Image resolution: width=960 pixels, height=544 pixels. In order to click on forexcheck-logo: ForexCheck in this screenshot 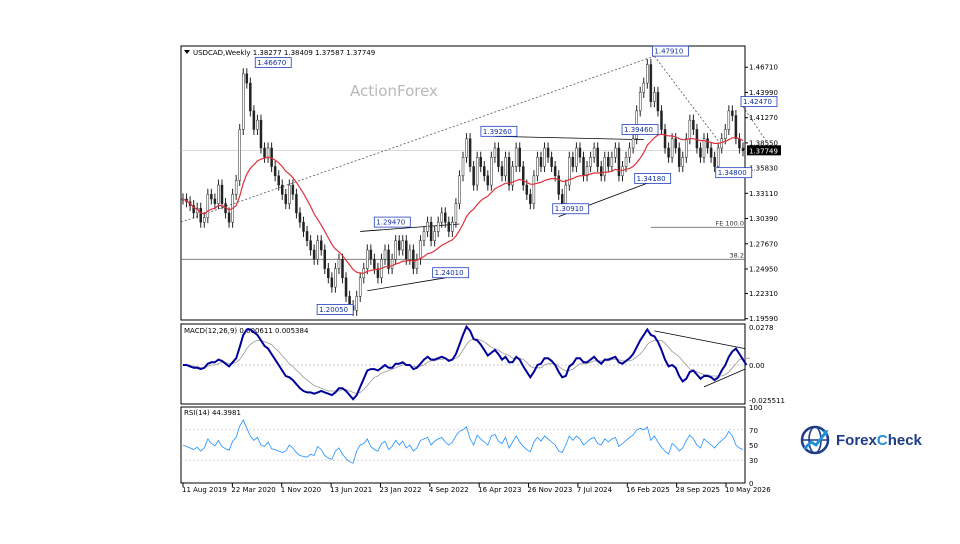, I will do `click(863, 440)`.